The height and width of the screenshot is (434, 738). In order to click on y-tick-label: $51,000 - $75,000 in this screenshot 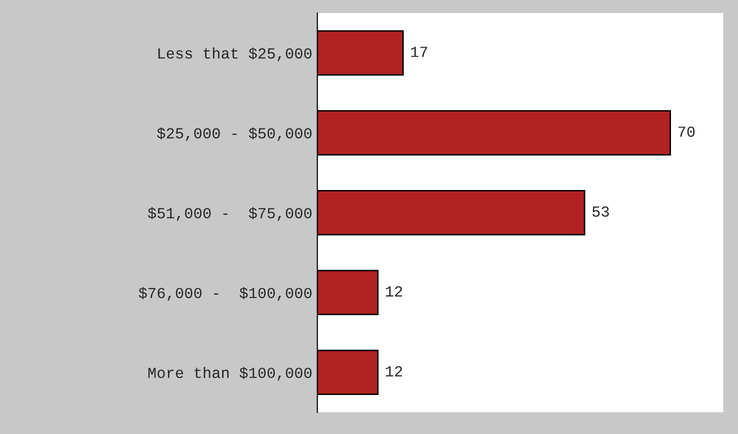, I will do `click(230, 214)`.